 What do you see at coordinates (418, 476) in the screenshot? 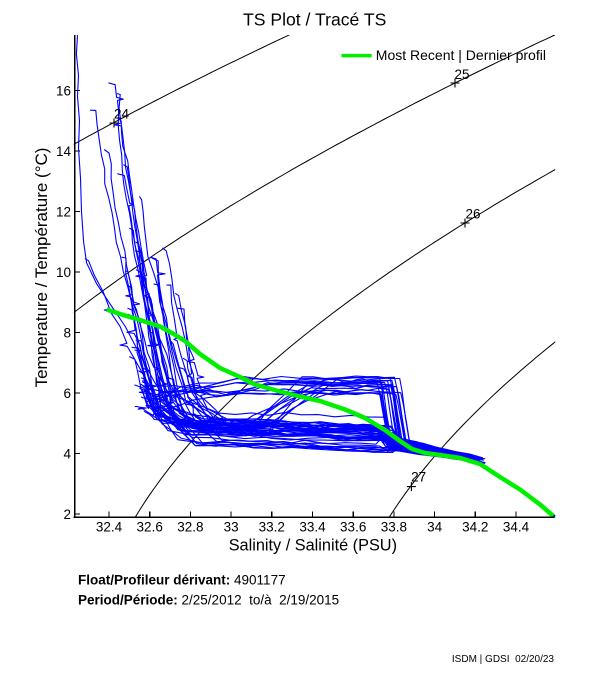
I see `svg-text: 27` at bounding box center [418, 476].